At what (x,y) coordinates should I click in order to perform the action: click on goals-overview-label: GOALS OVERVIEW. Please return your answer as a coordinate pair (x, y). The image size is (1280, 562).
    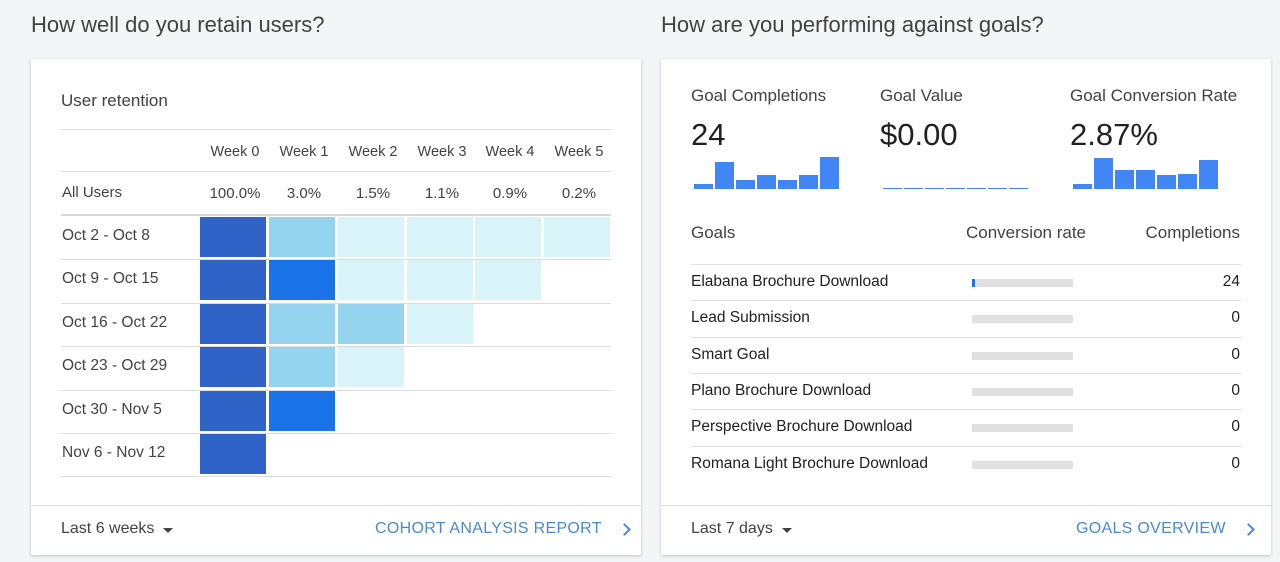
    Looking at the image, I should click on (1151, 528).